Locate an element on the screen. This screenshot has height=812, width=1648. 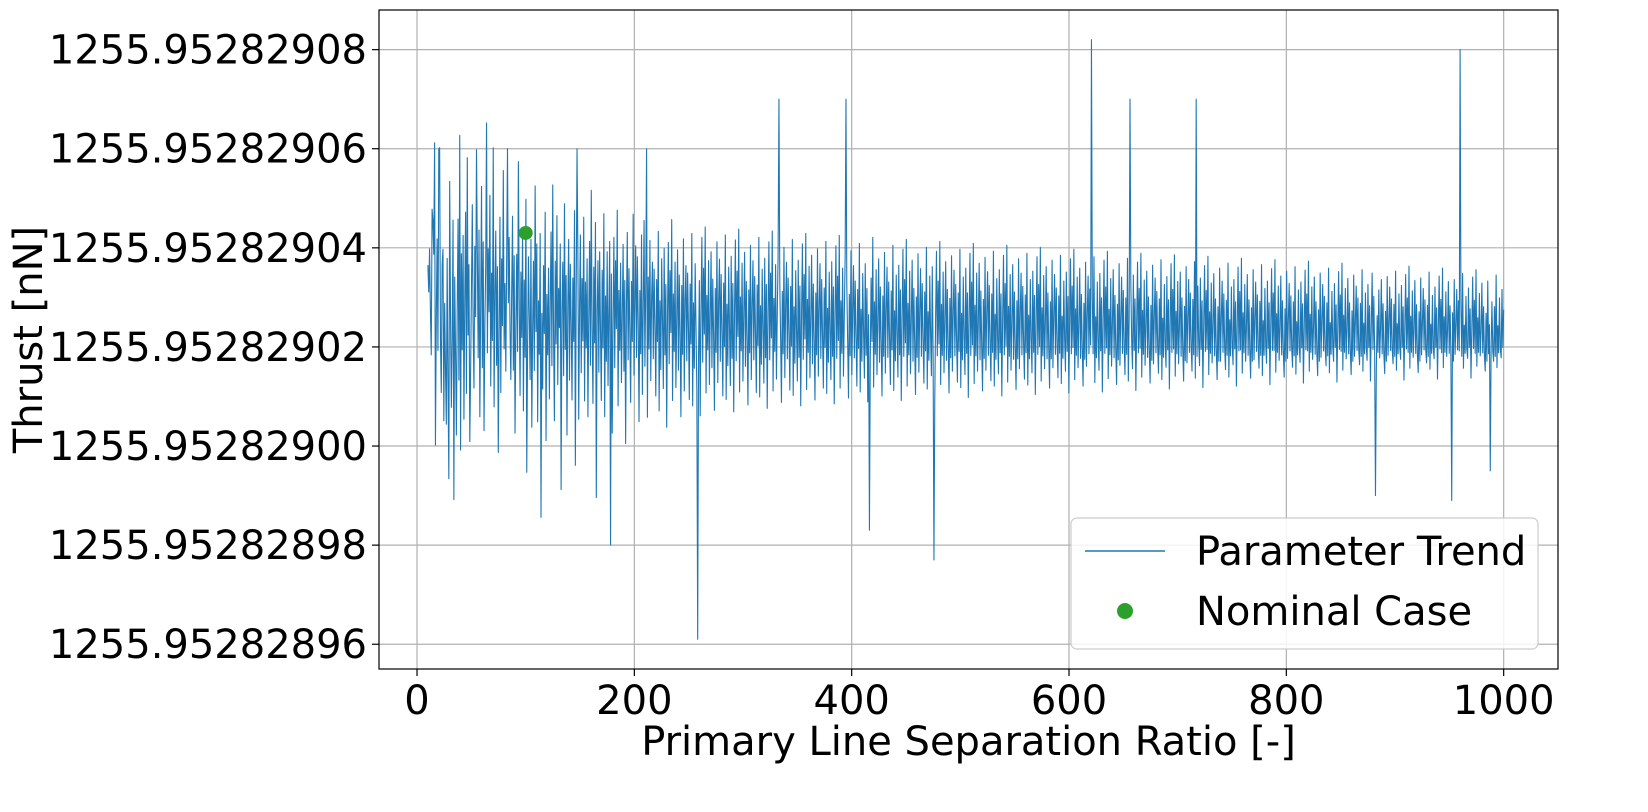
y-tick-label: 1255.95282900 is located at coordinates (208, 447).